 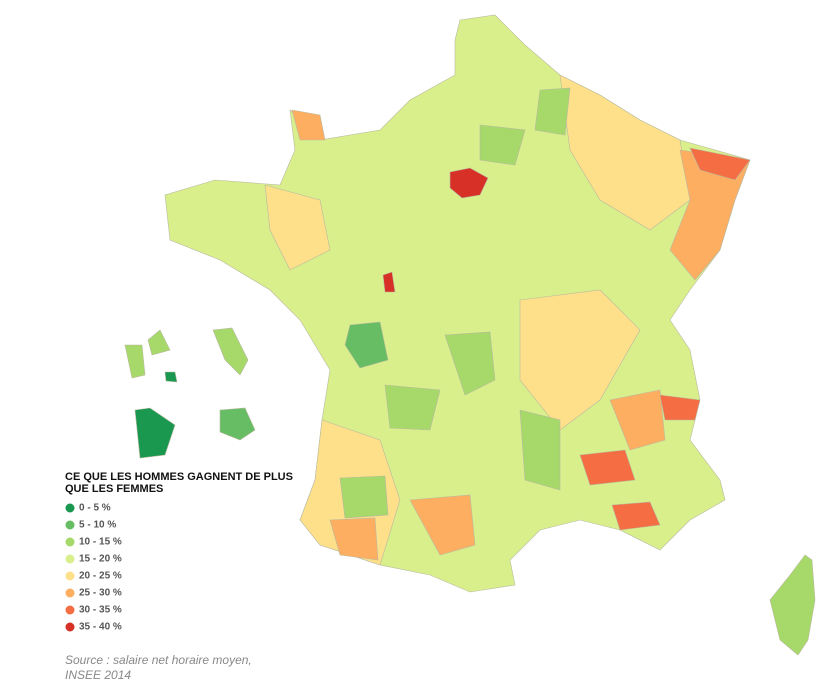 I want to click on legend-title: CE QUE LES HOMMES GAGNENT DE PLUS, so click(x=179, y=477).